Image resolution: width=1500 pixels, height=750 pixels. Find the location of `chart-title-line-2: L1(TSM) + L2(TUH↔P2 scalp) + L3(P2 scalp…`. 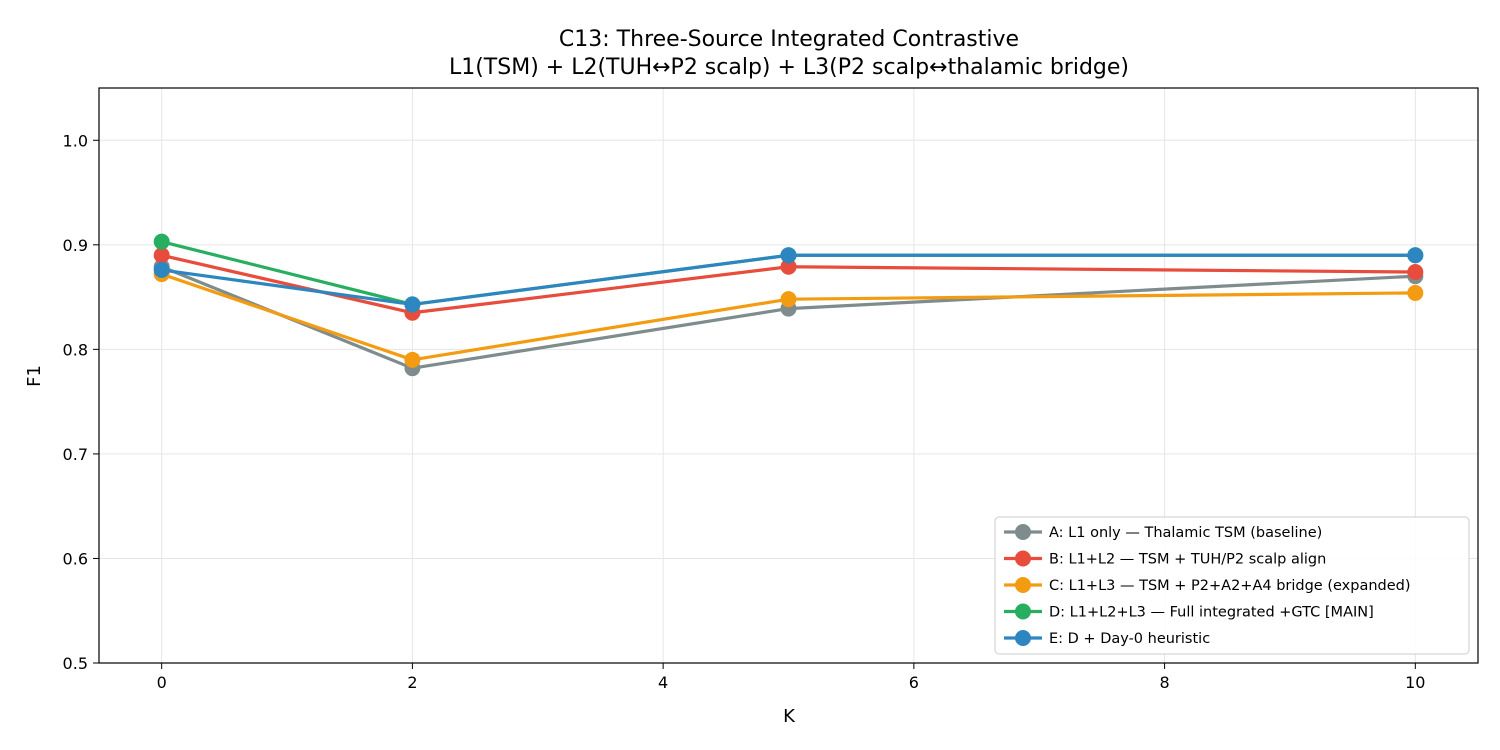

chart-title-line-2: L1(TSM) + L2(TUH↔P2 scalp) + L3(P2 scalp… is located at coordinates (789, 67).